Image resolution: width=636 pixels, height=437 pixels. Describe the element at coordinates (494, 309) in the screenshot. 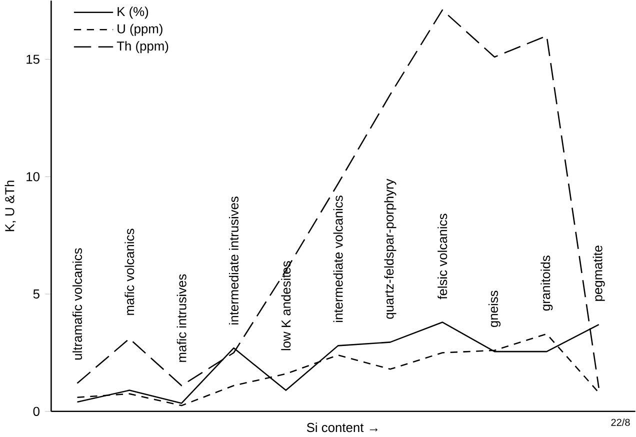

I see `x-tick-label: gneiss` at that location.